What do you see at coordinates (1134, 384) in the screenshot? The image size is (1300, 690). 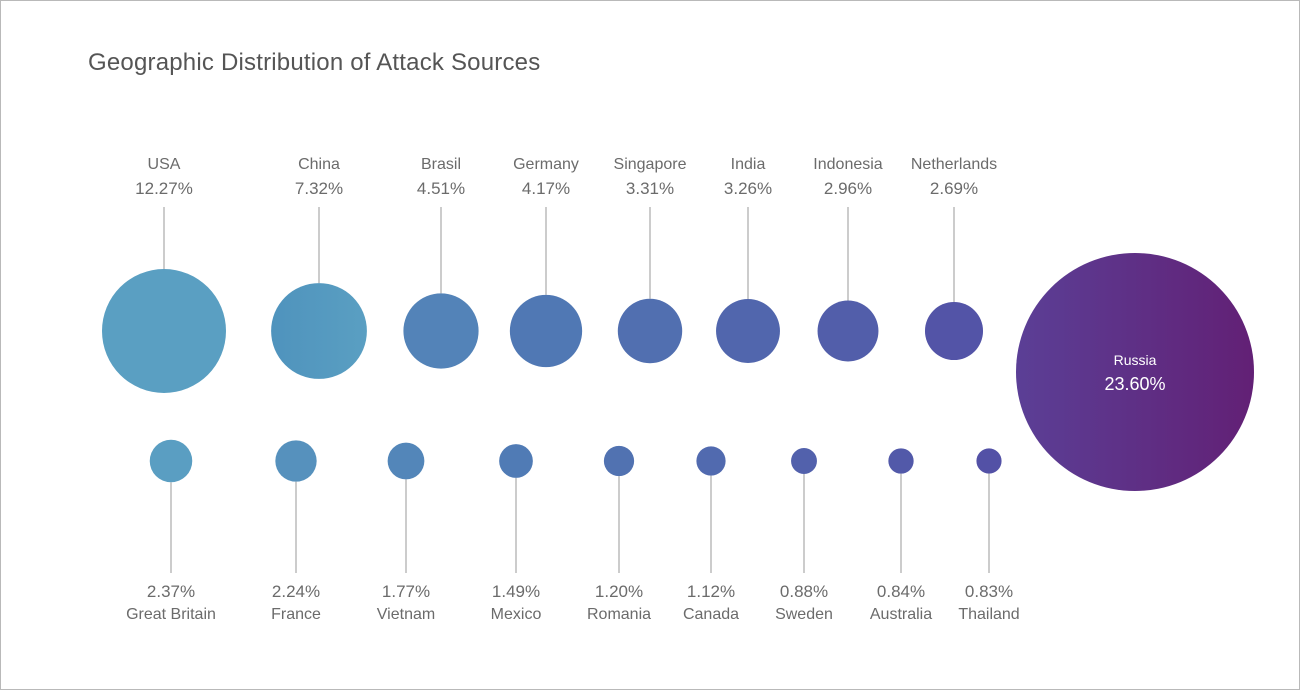 I see `percent-label: 23.60%` at bounding box center [1134, 384].